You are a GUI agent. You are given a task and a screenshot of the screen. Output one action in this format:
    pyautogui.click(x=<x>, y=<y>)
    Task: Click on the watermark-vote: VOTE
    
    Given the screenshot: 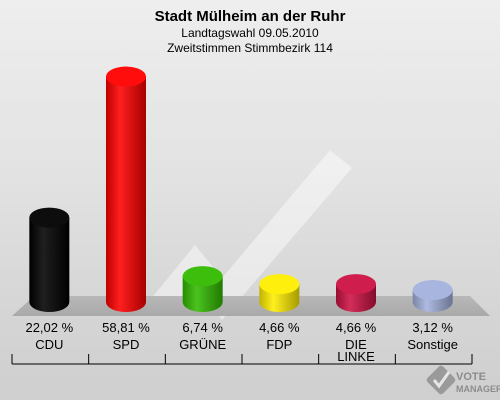 What is the action you would take?
    pyautogui.click(x=471, y=377)
    